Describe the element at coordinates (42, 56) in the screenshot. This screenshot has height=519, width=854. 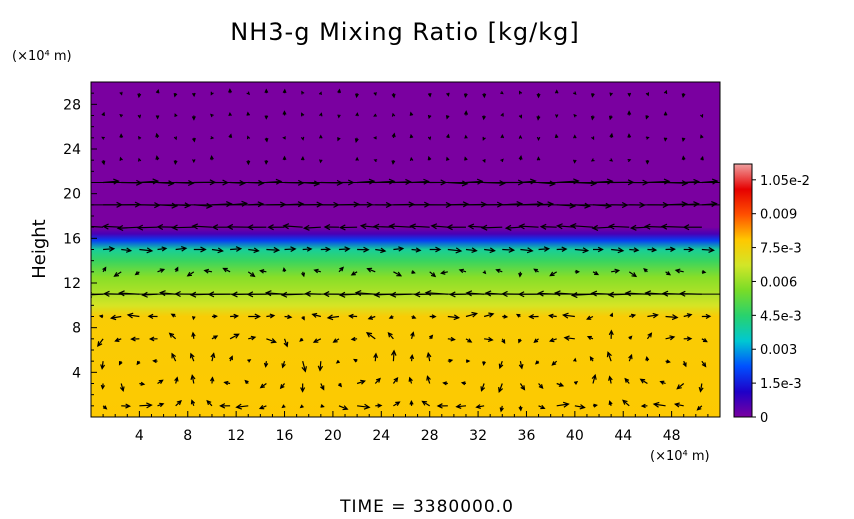
I see `y-axis-unit-label: (×10⁴ m)` at that location.